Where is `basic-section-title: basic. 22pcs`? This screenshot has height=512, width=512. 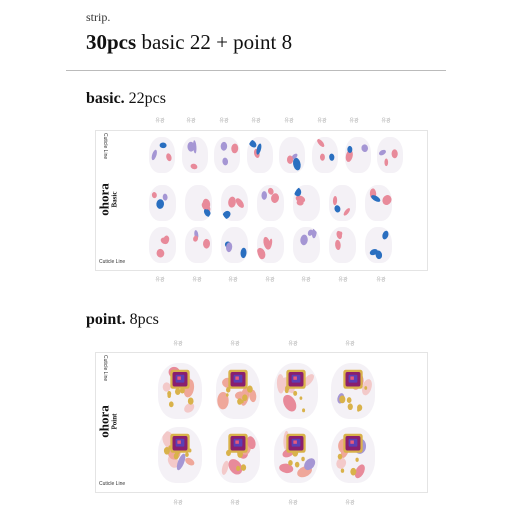
basic-section-title: basic. 22pcs is located at coordinates (126, 99).